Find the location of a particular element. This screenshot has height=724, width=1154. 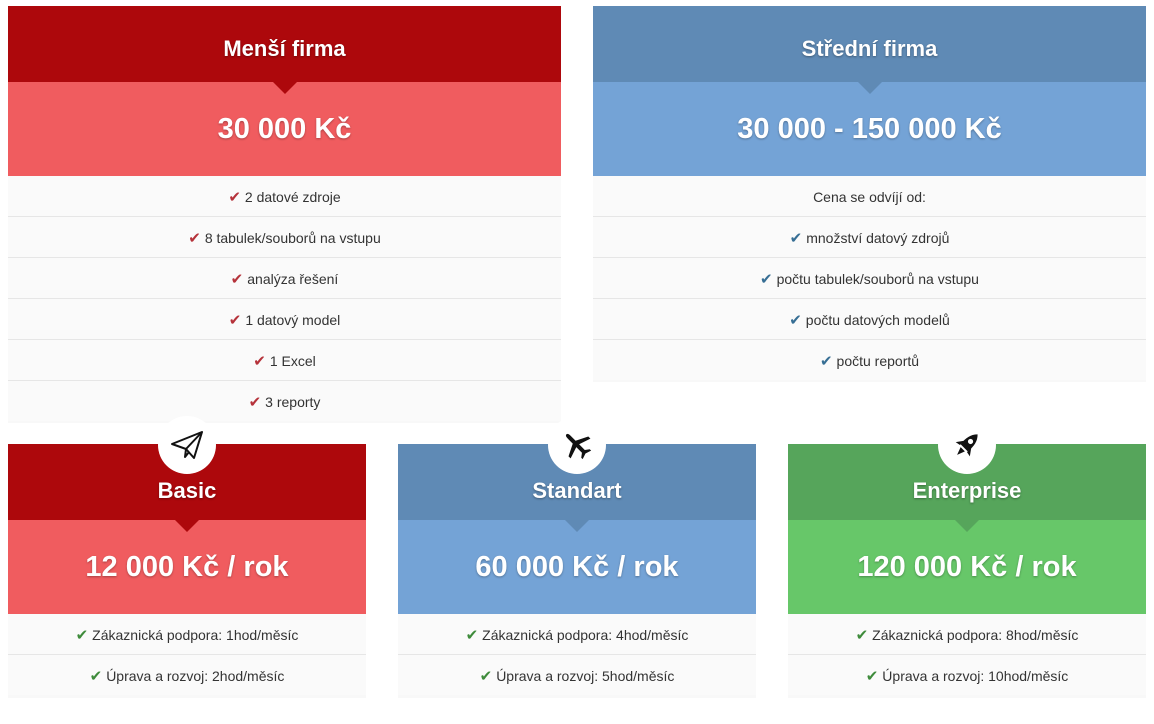

list-item: ✔ počtu datových modelů is located at coordinates (869, 319).